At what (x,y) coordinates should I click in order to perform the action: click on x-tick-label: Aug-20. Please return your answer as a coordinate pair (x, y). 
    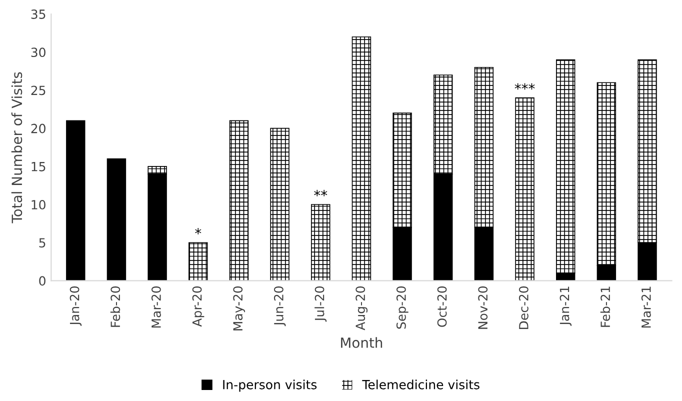
    Looking at the image, I should click on (362, 308).